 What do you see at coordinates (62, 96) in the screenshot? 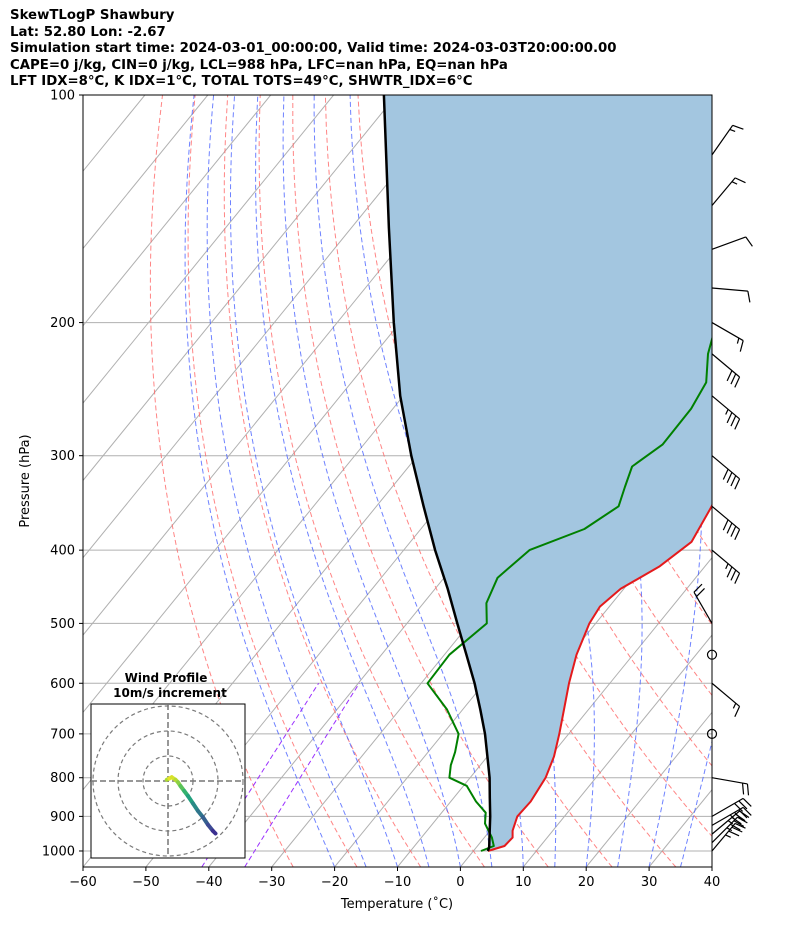
I see `y-tick-label: 100` at bounding box center [62, 96].